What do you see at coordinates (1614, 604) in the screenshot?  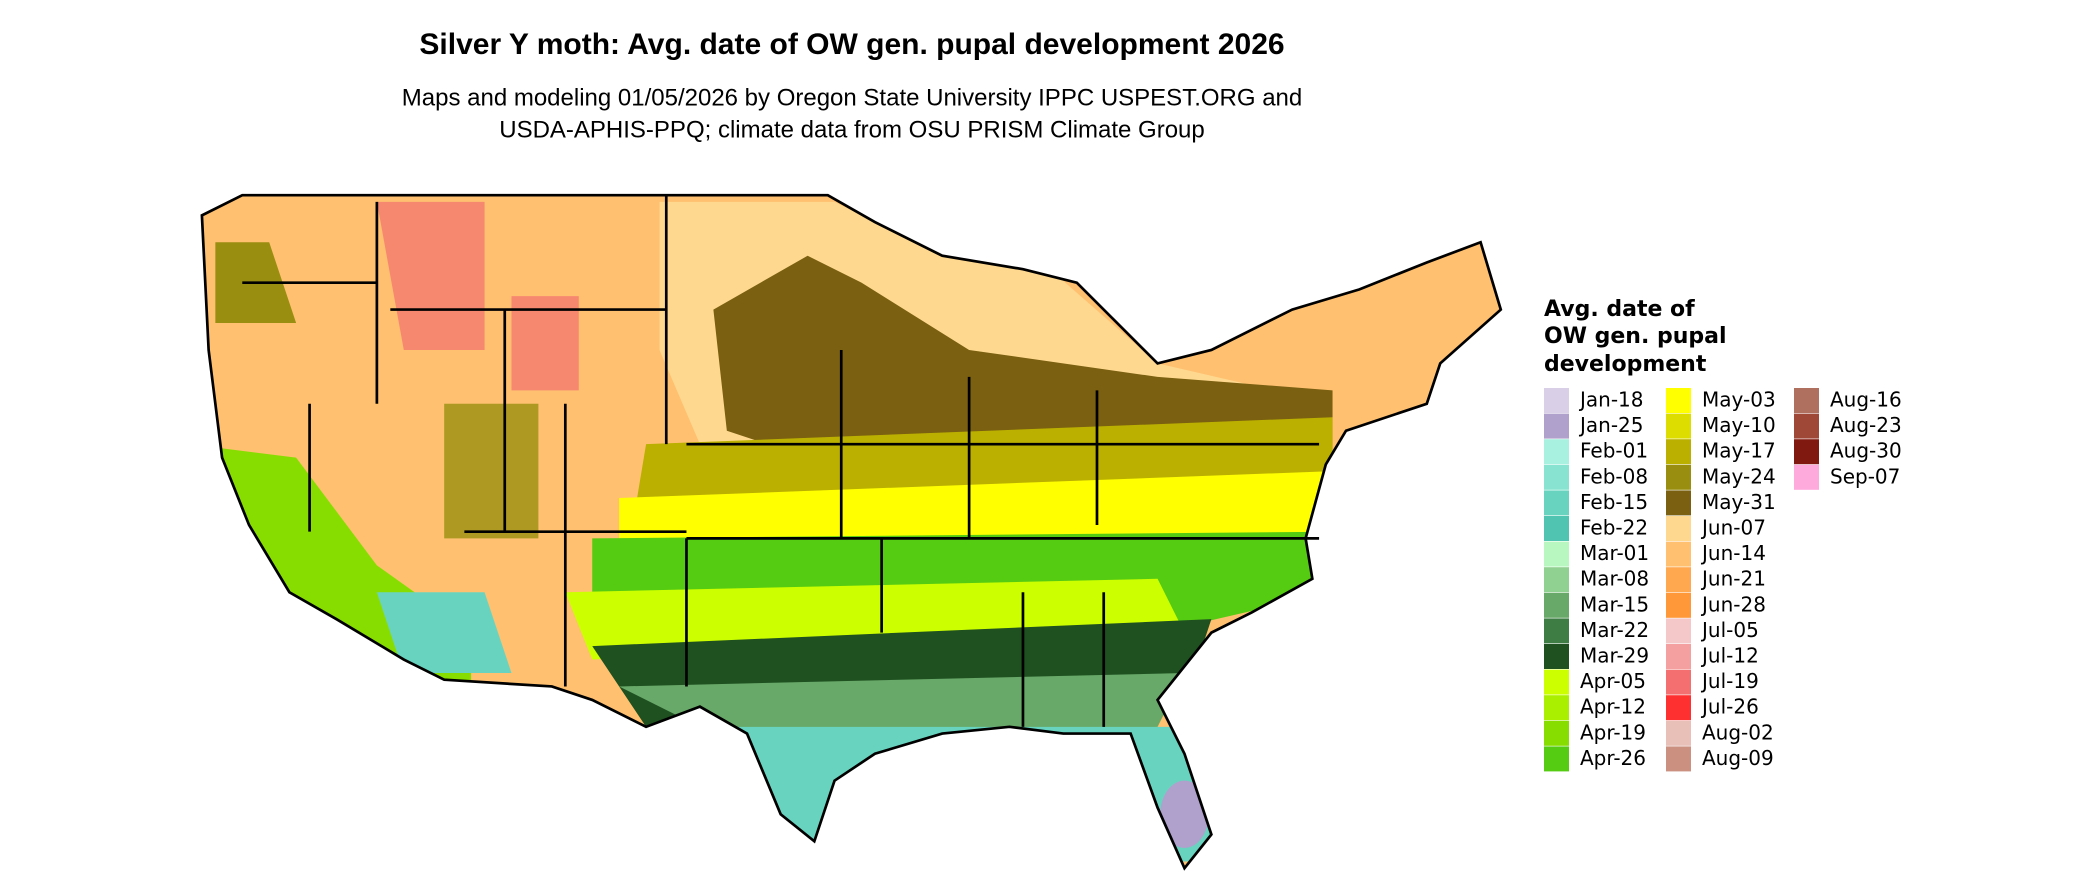 I see `legend-label: Mar-15` at bounding box center [1614, 604].